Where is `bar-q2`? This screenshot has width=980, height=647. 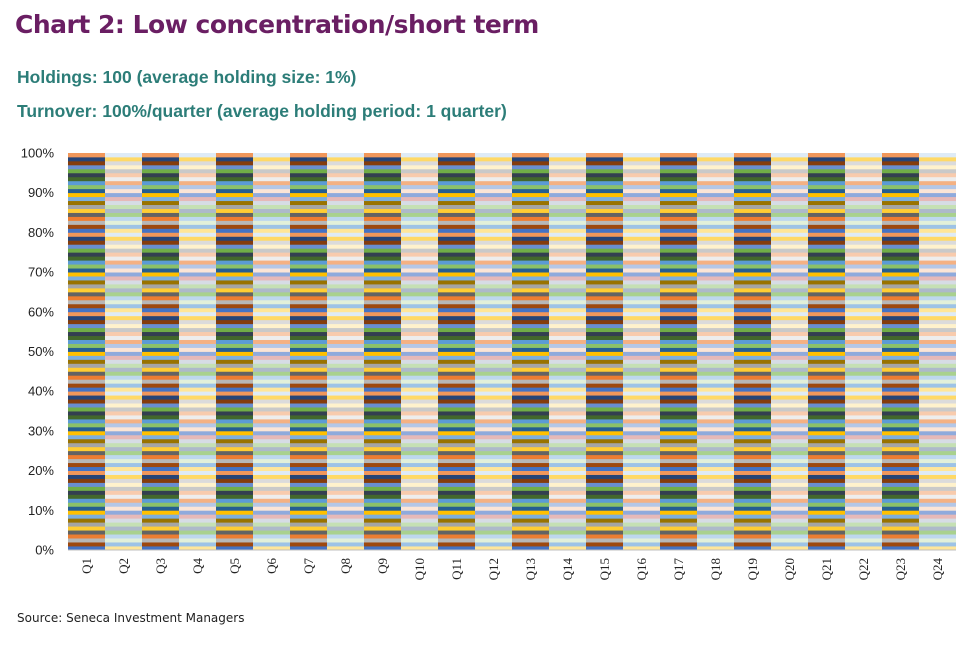 bar-q2 is located at coordinates (123, 352).